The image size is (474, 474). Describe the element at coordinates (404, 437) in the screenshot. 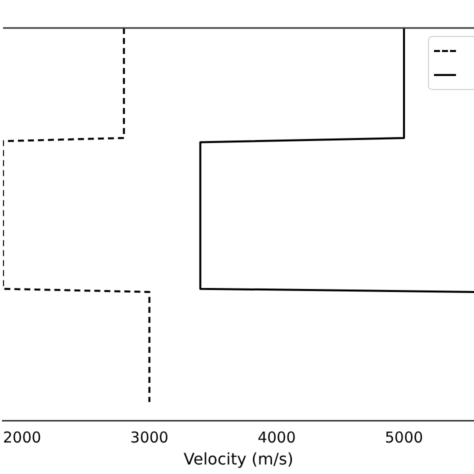

I see `x-tick-label: 5000` at that location.